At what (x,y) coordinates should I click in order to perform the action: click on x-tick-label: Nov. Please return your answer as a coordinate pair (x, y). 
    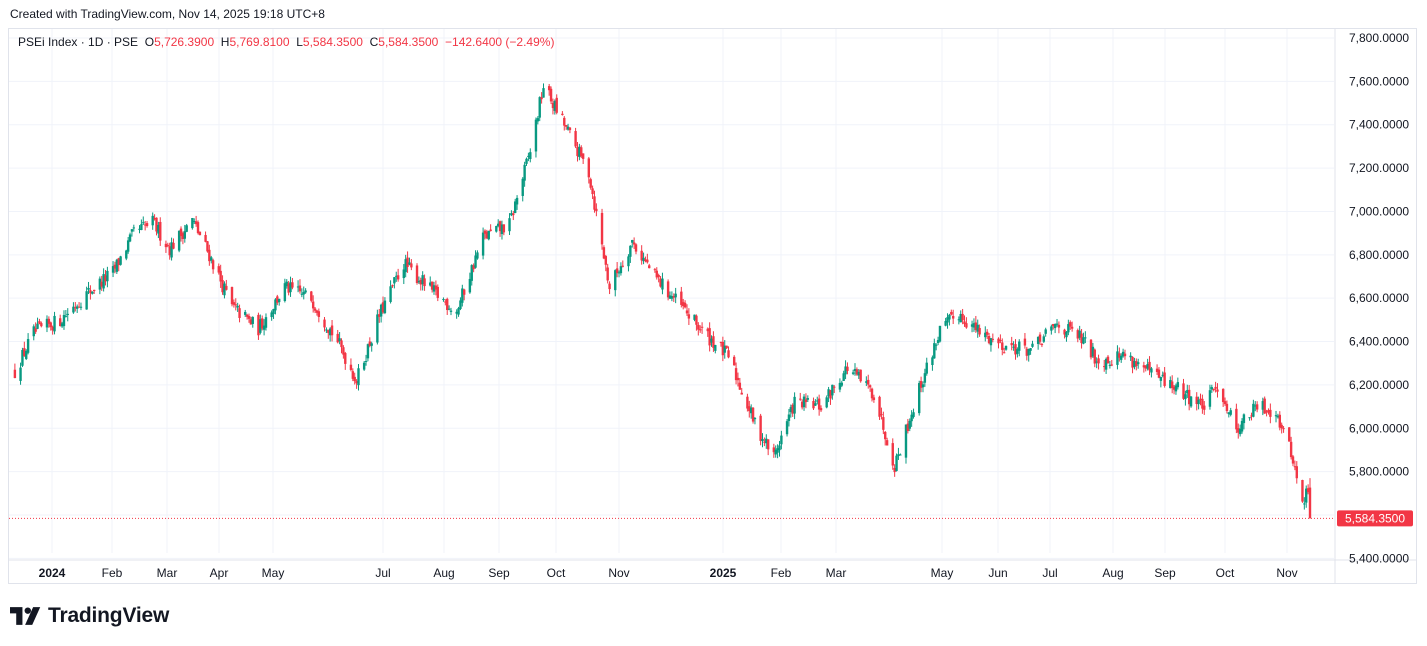
    Looking at the image, I should click on (1286, 573).